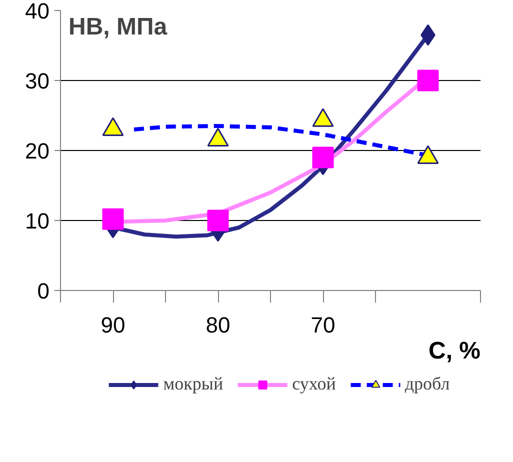  Describe the element at coordinates (218, 325) in the screenshot. I see `x-tick-label: 80` at that location.